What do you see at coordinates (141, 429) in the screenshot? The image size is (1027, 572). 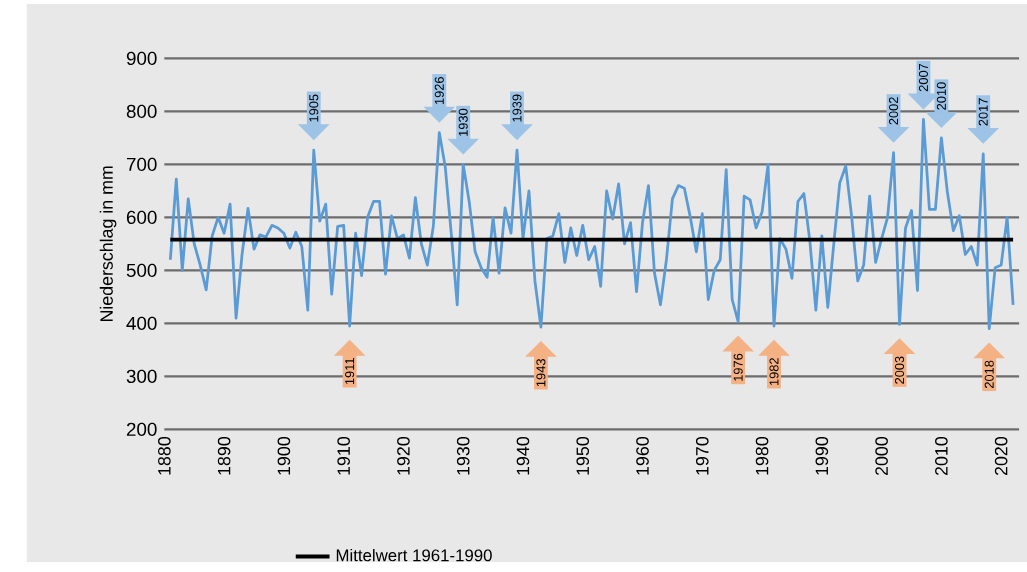 I see `y-tick-label: 200` at bounding box center [141, 429].